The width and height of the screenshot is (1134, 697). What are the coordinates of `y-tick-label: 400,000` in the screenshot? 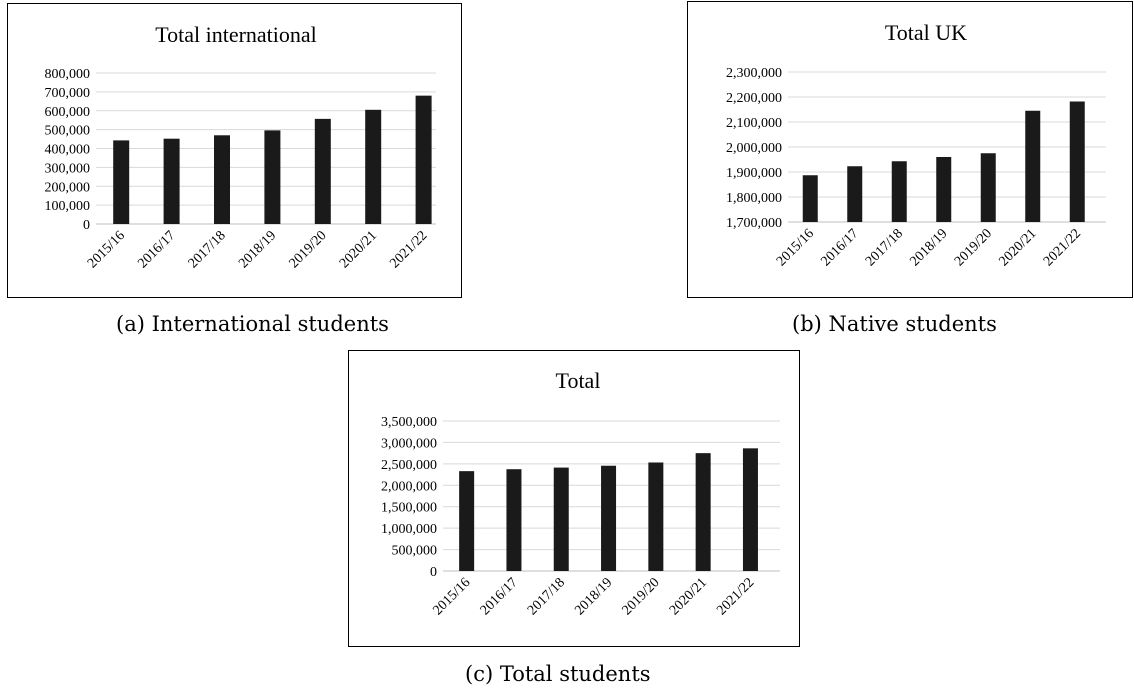 It's located at (68, 150).